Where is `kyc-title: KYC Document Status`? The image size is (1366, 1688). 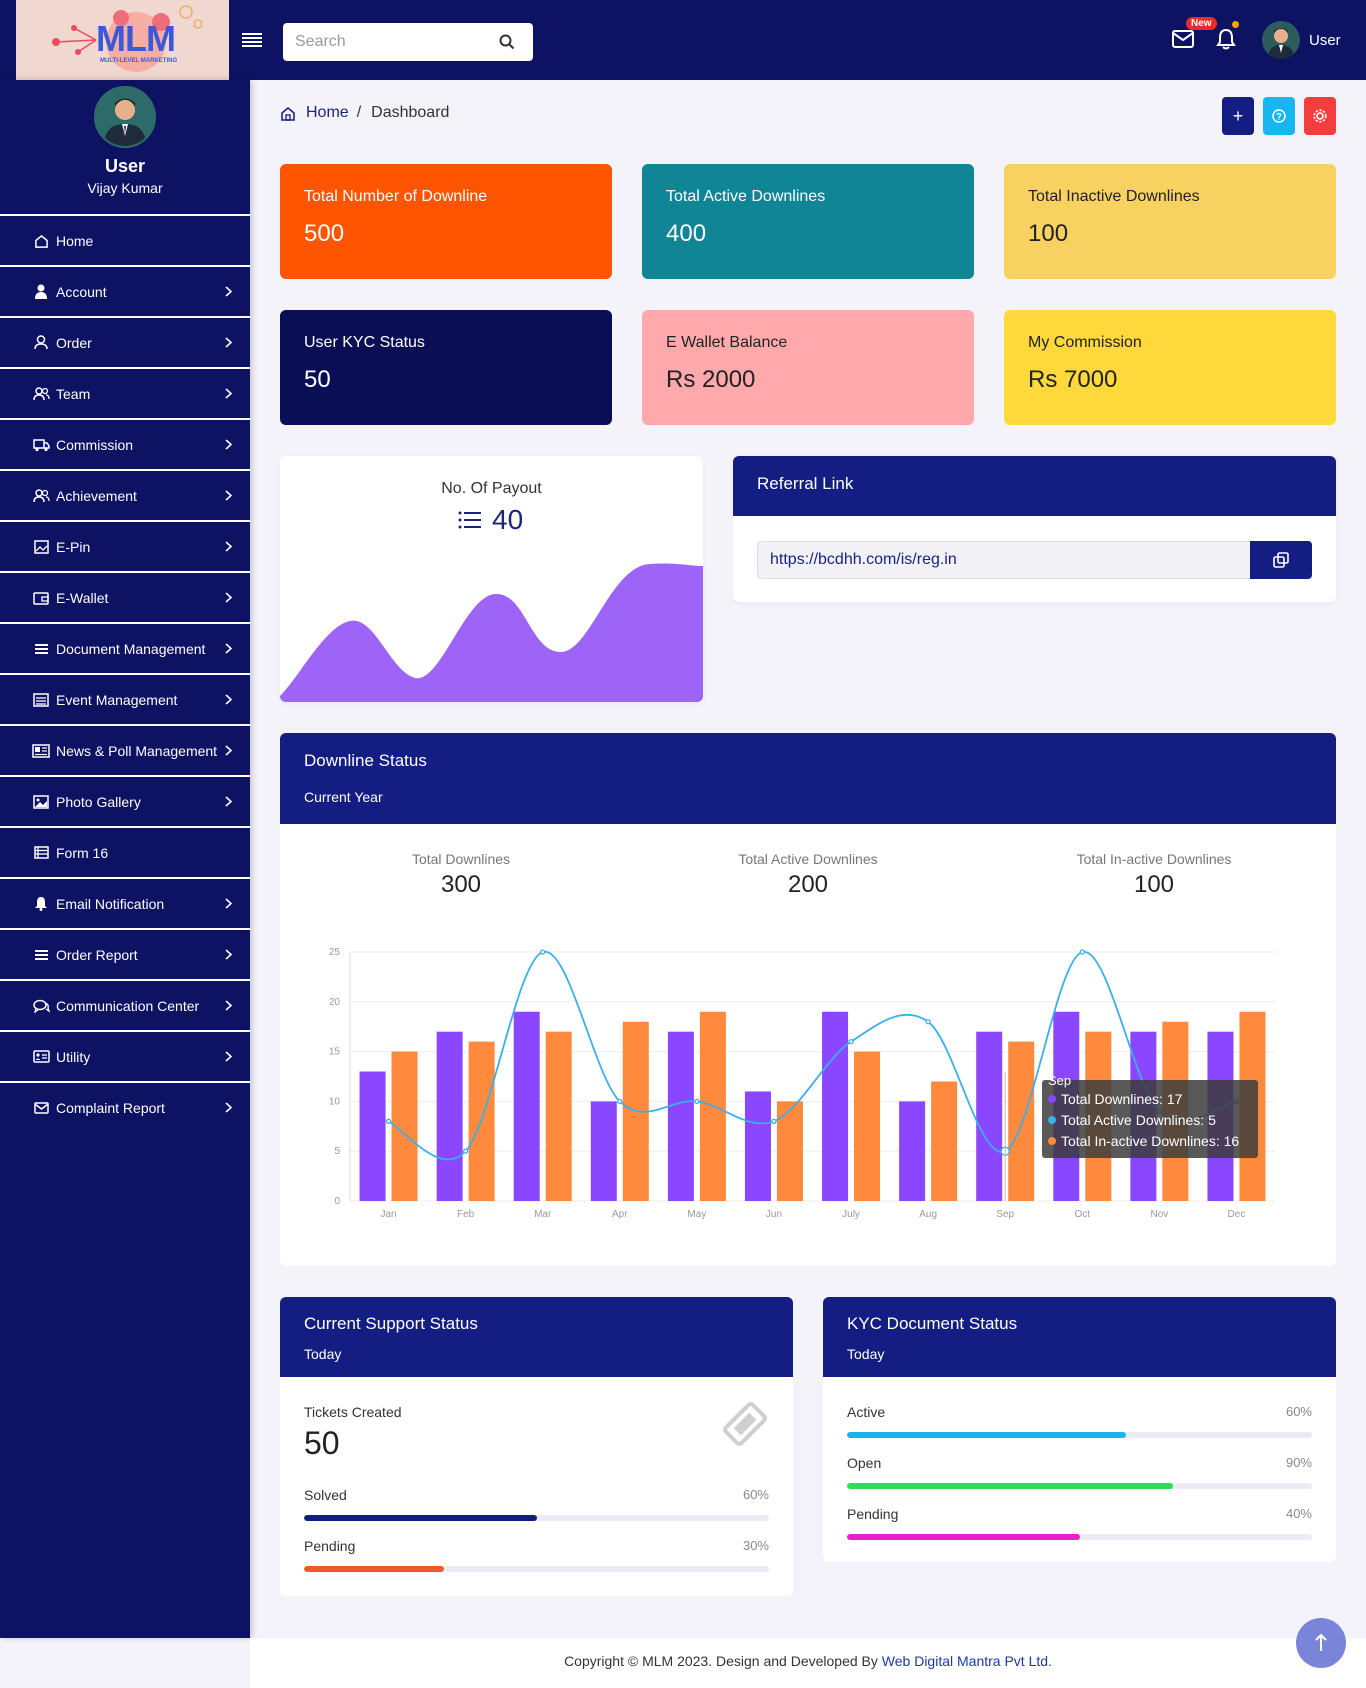
kyc-title: KYC Document Status is located at coordinates (932, 1323).